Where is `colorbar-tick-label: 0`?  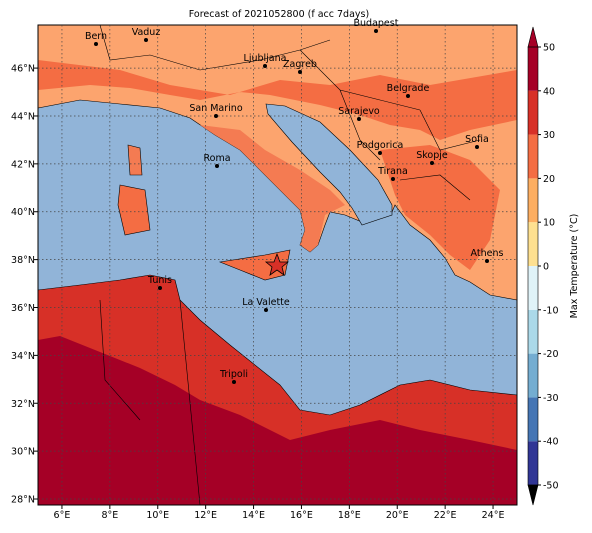
colorbar-tick-label: 0 is located at coordinates (546, 267).